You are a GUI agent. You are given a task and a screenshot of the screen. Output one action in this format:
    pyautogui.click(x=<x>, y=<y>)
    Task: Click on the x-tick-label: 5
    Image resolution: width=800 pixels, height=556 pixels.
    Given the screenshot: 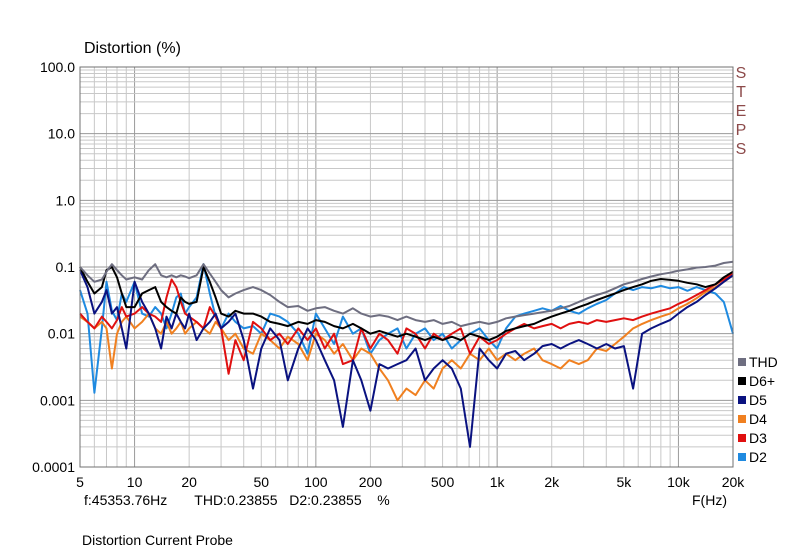 What is the action you would take?
    pyautogui.click(x=80, y=482)
    